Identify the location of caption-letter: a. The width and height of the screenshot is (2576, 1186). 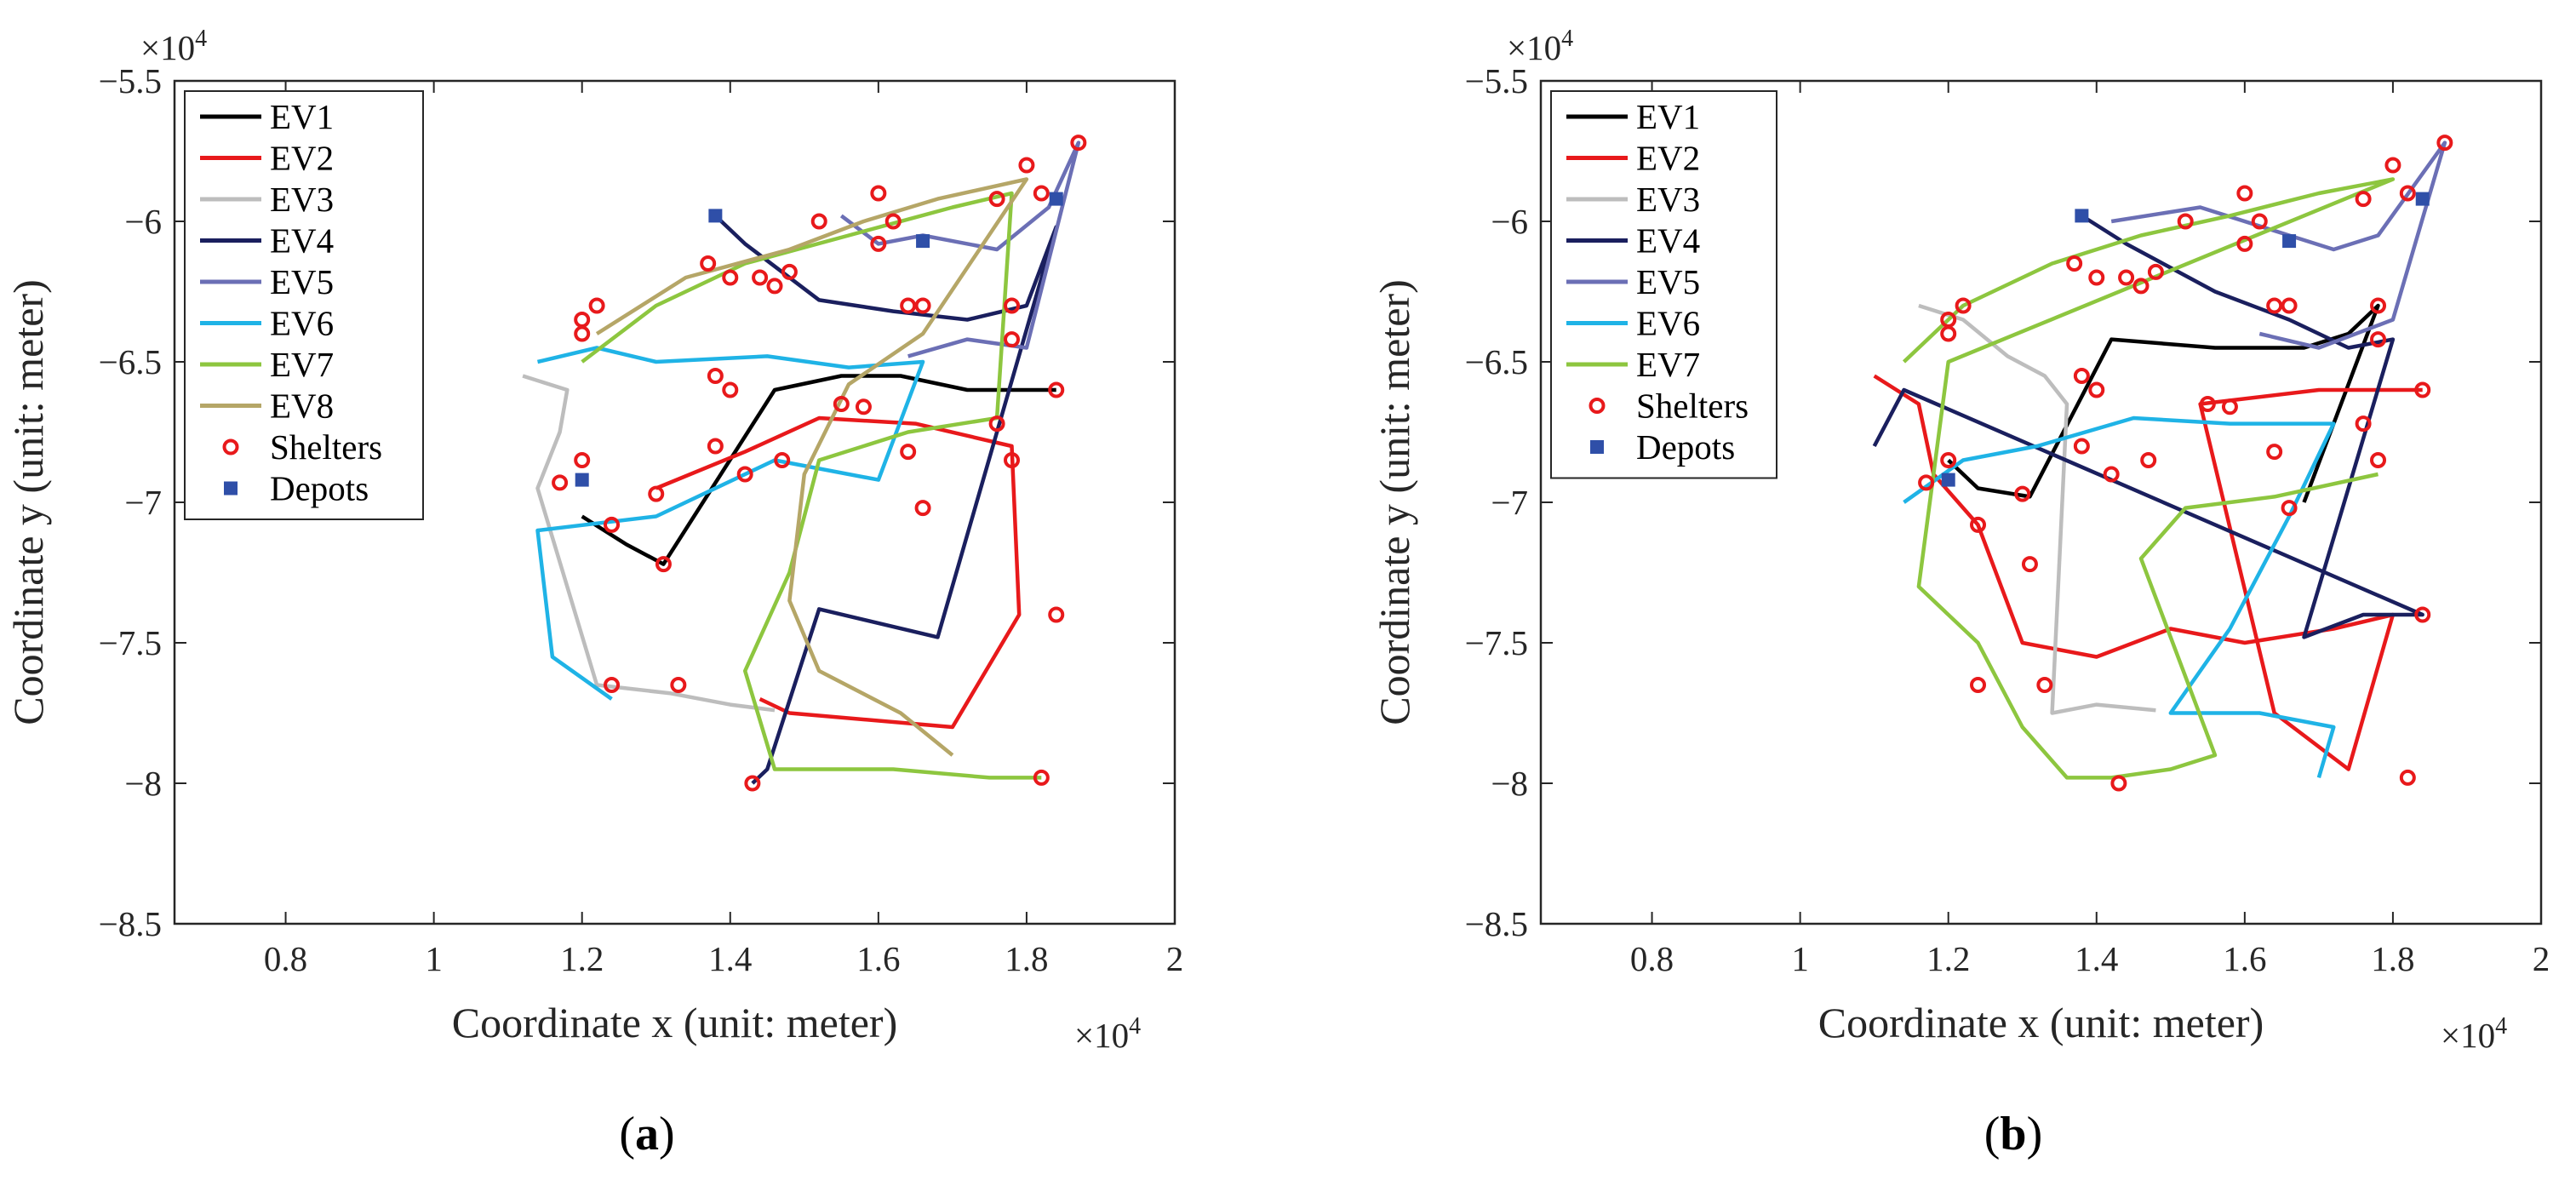
(647, 1134).